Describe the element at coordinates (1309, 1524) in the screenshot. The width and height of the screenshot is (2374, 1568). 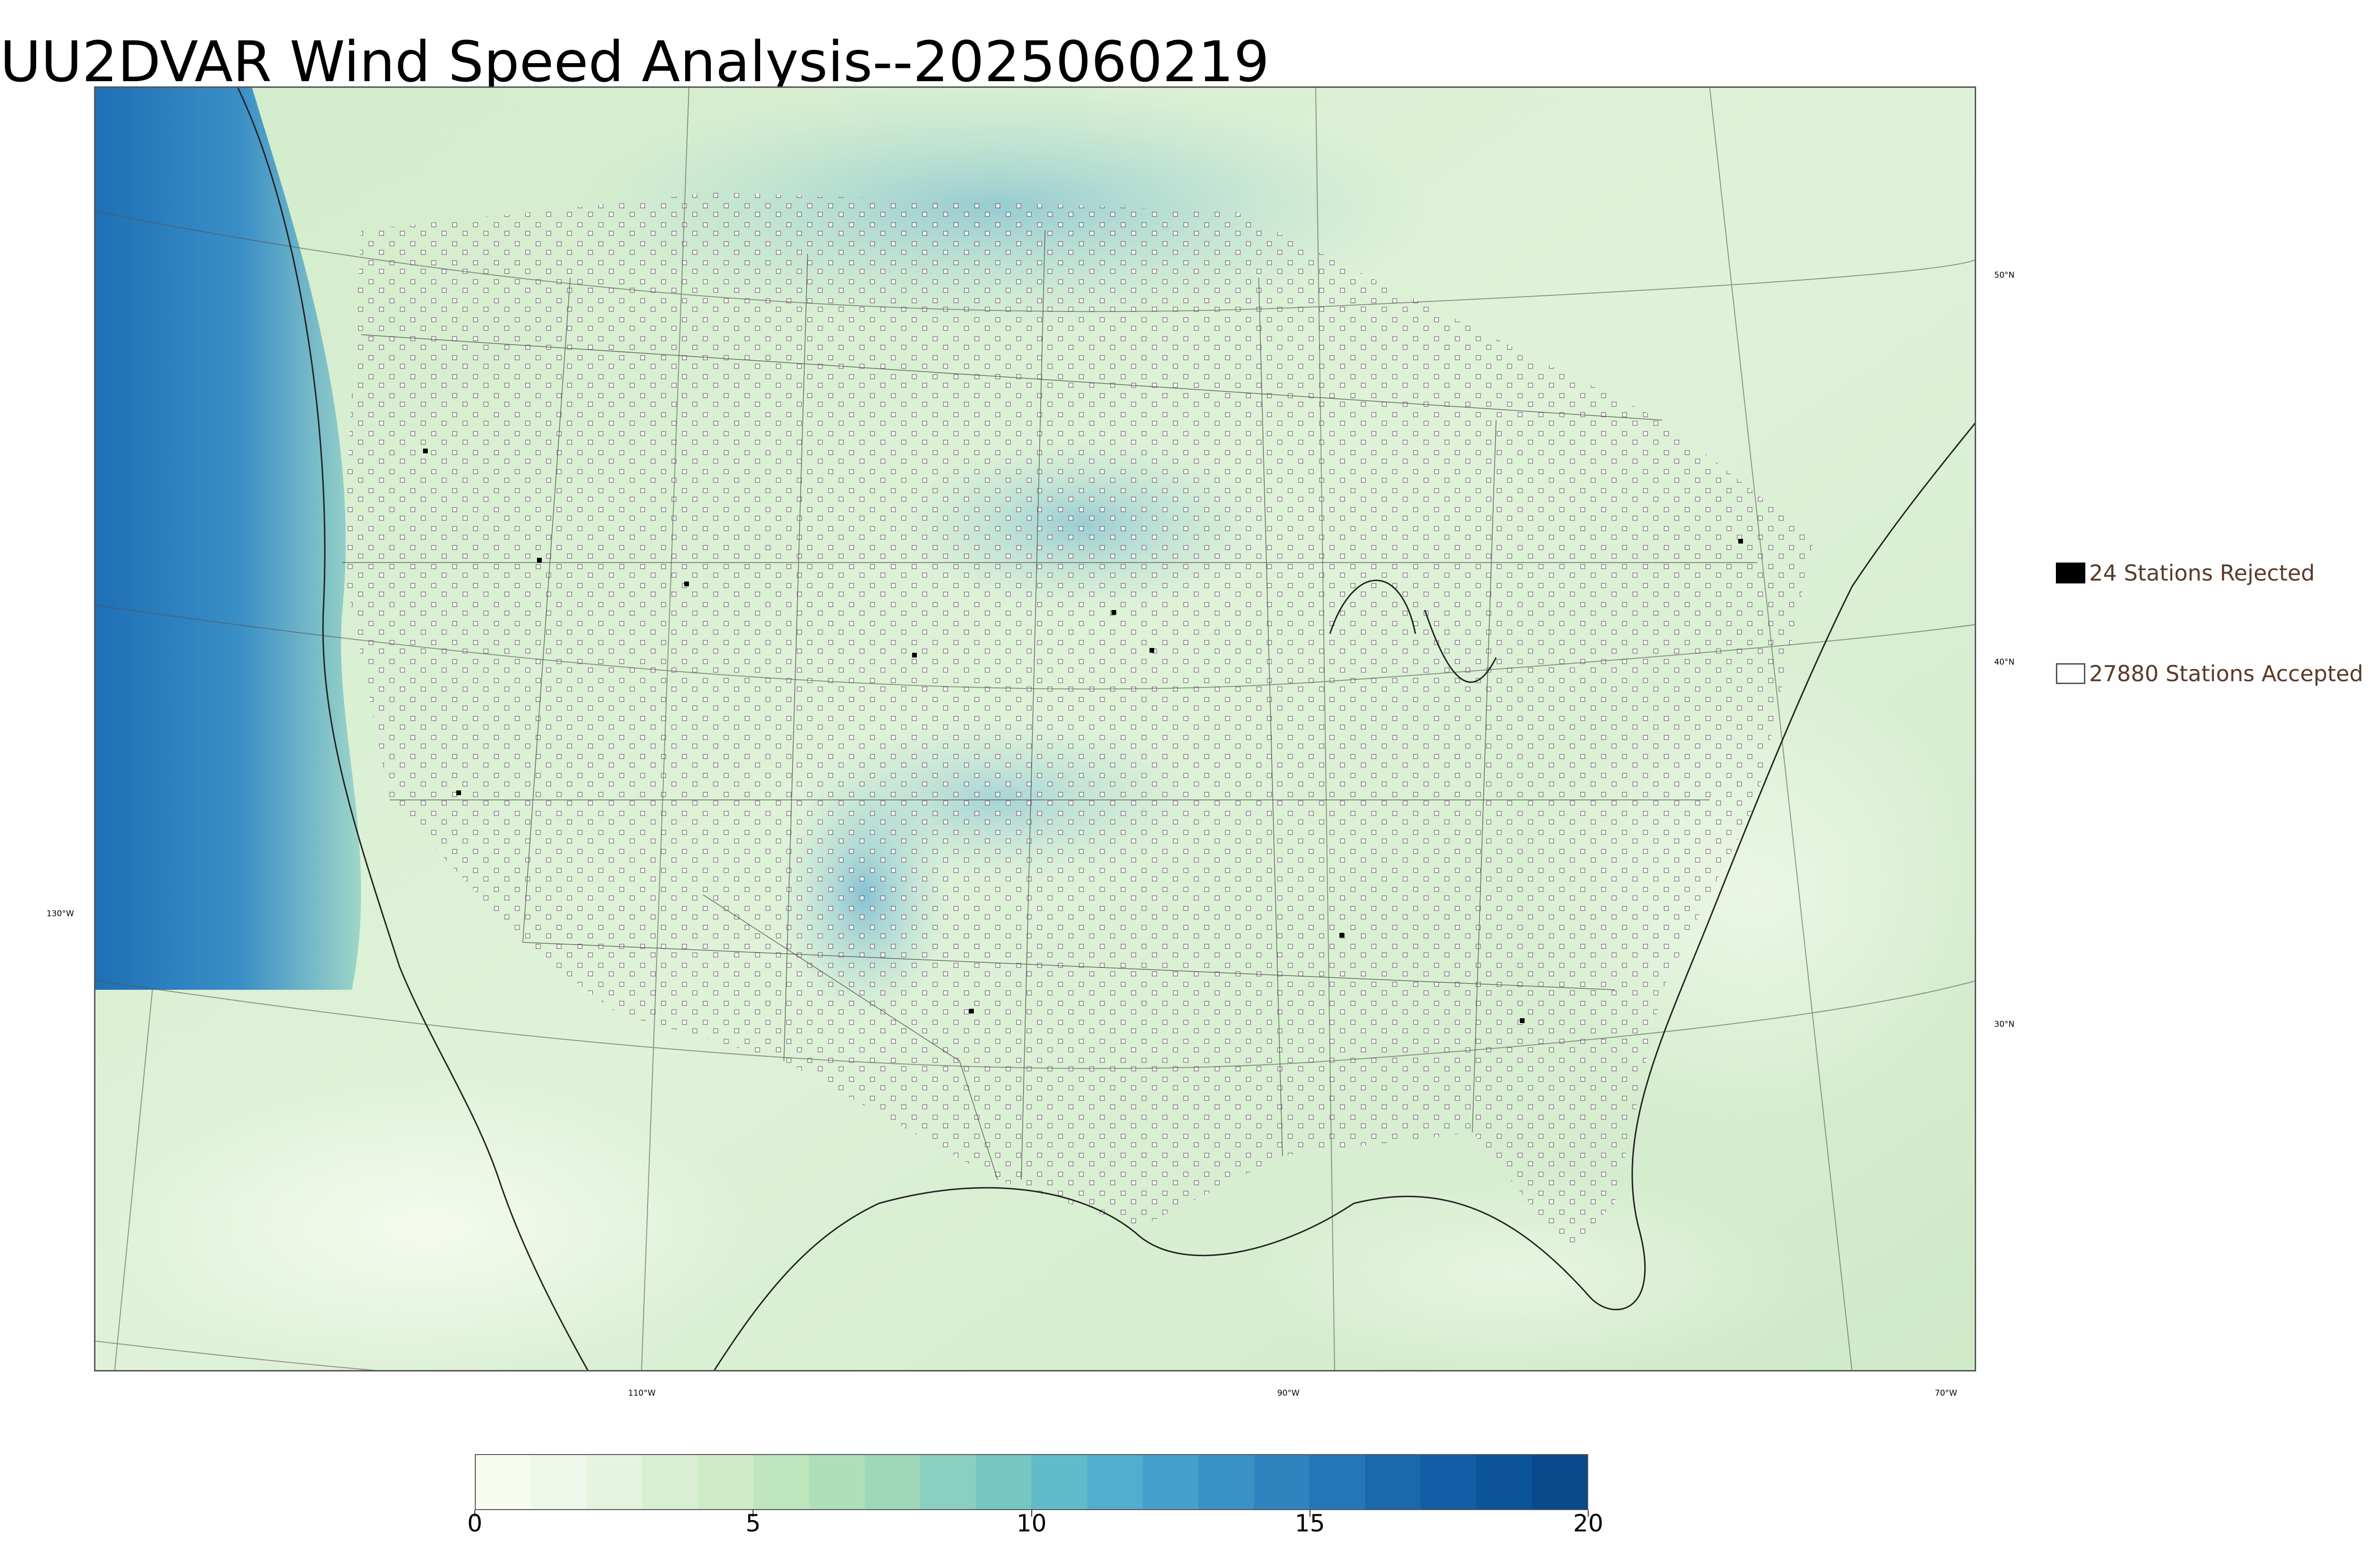
I see `colorbar-tick-label: 15` at that location.